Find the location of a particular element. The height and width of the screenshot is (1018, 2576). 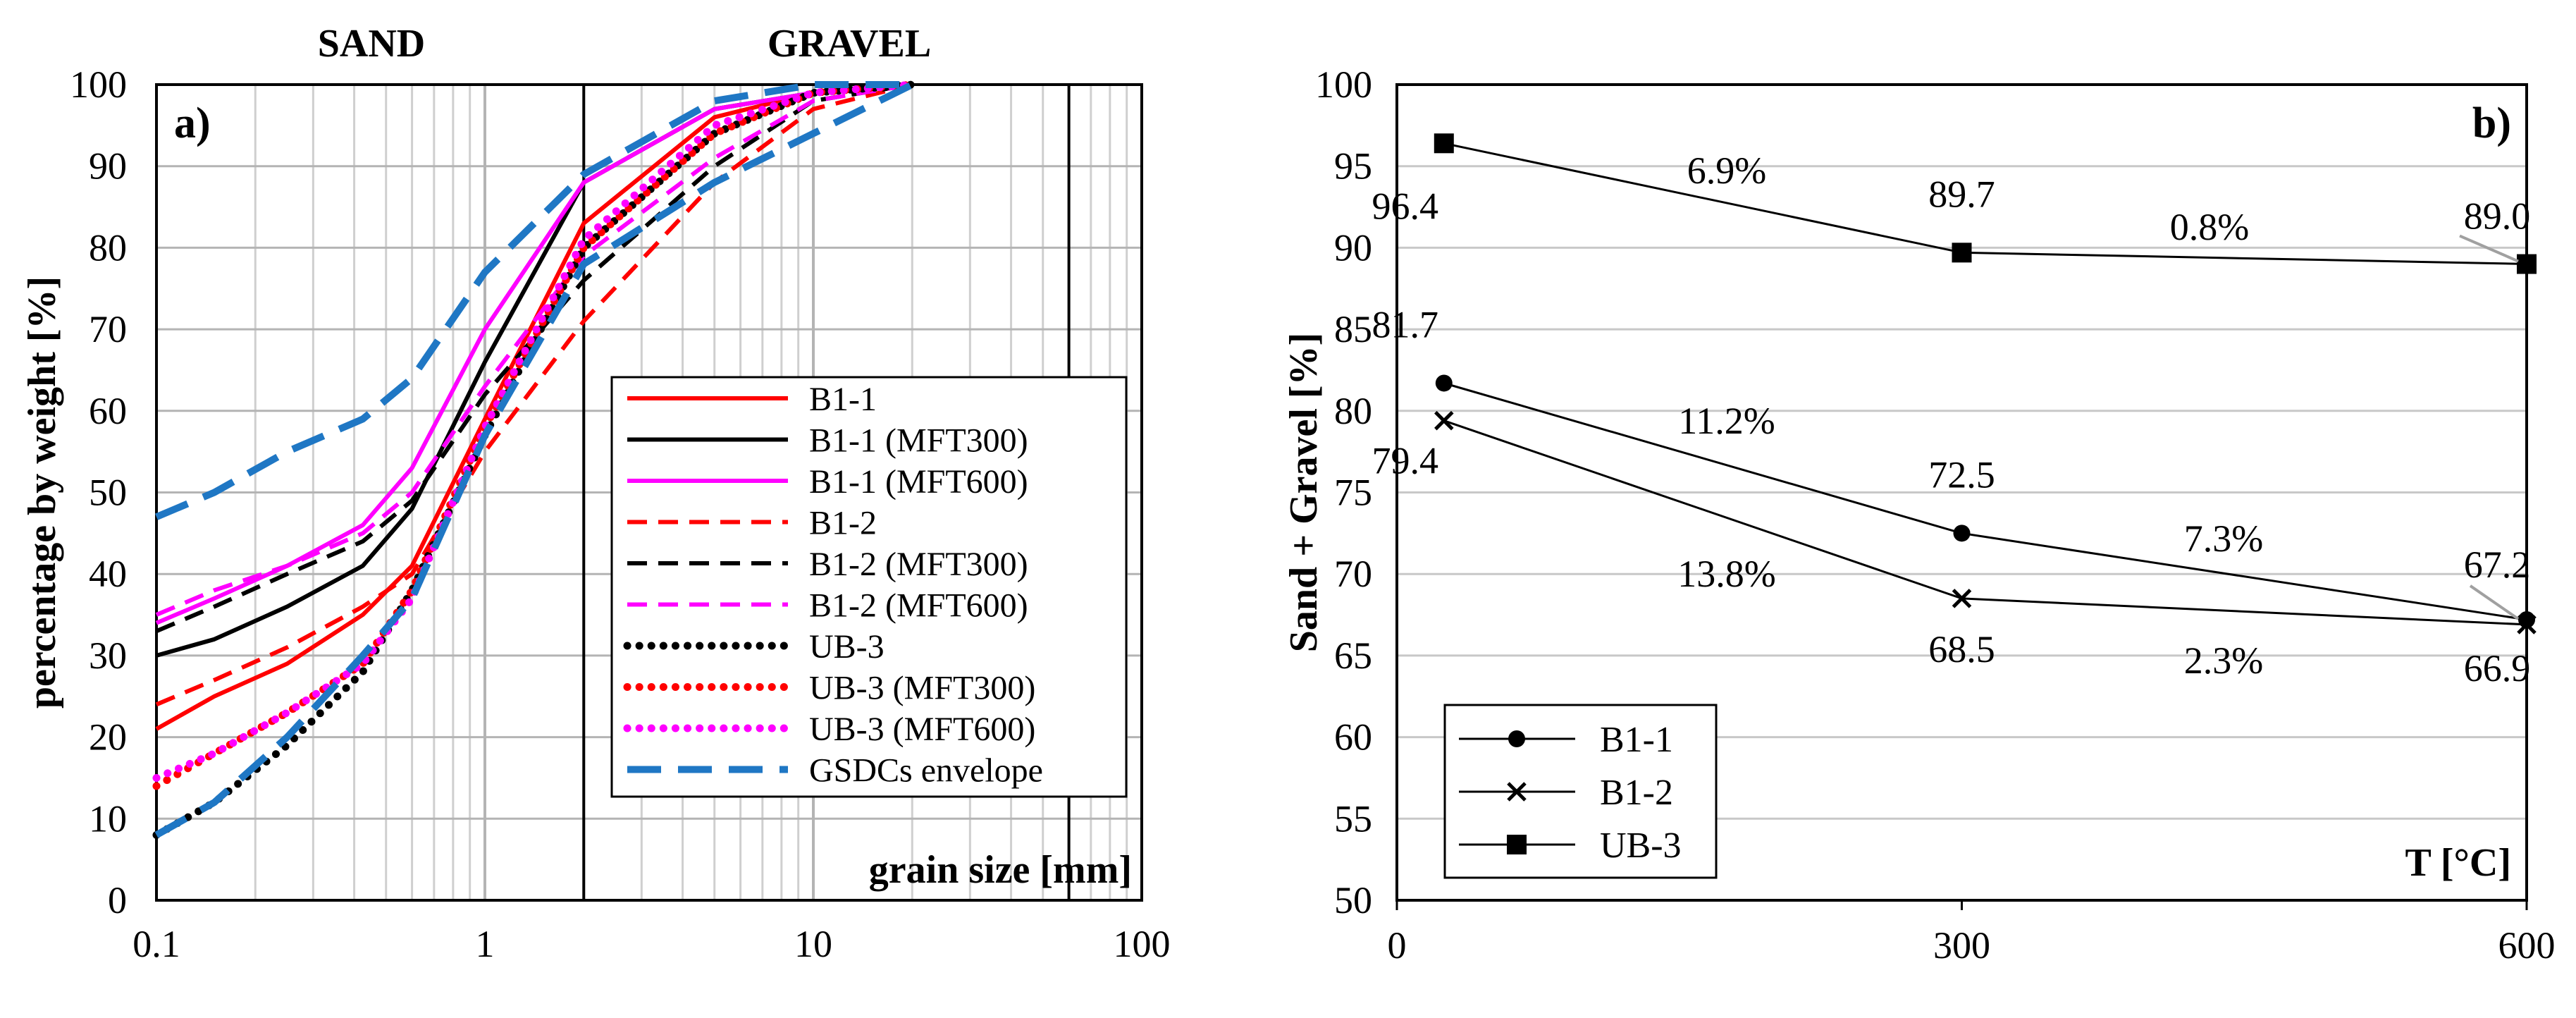

x-tick-label: 0 is located at coordinates (1397, 945).